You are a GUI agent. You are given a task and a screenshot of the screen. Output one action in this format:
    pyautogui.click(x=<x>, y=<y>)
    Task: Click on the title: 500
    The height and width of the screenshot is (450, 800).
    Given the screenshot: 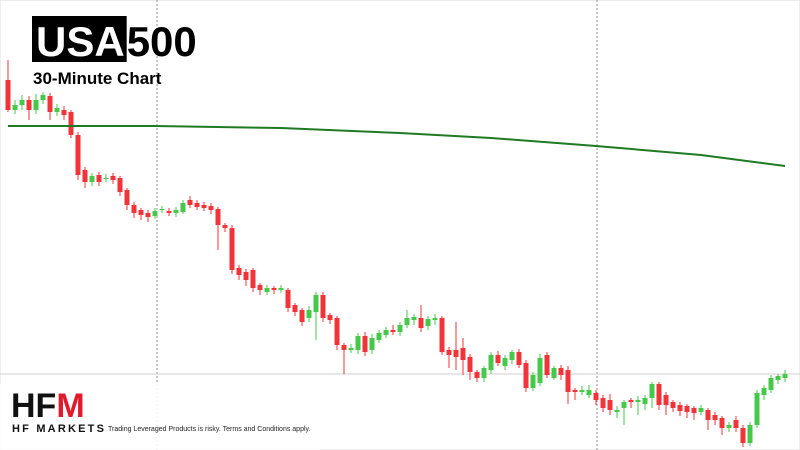 What is the action you would take?
    pyautogui.click(x=162, y=41)
    